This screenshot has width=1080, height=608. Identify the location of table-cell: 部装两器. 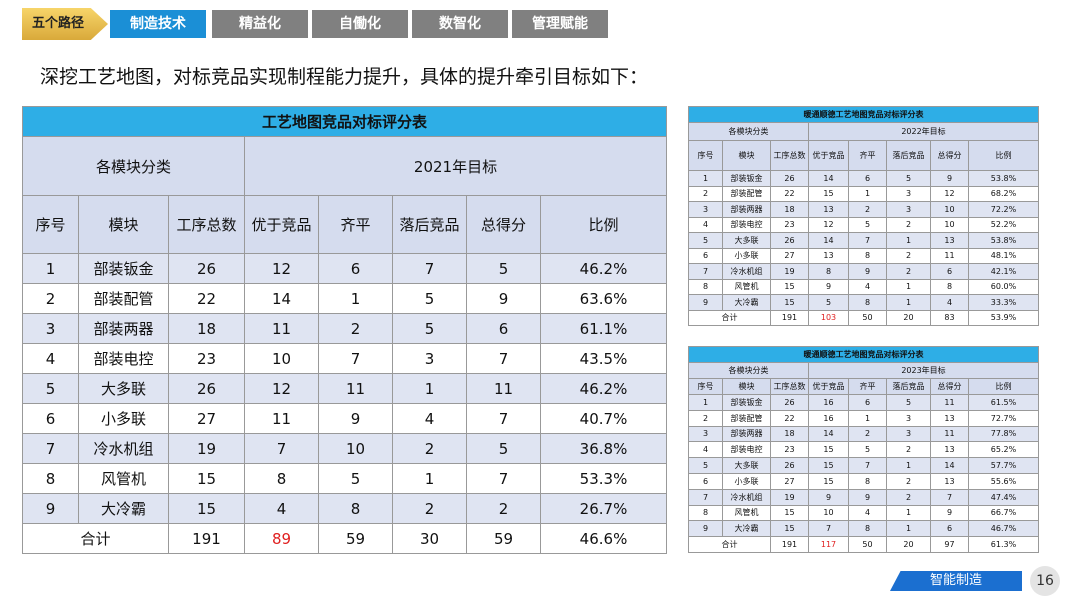
(746, 434).